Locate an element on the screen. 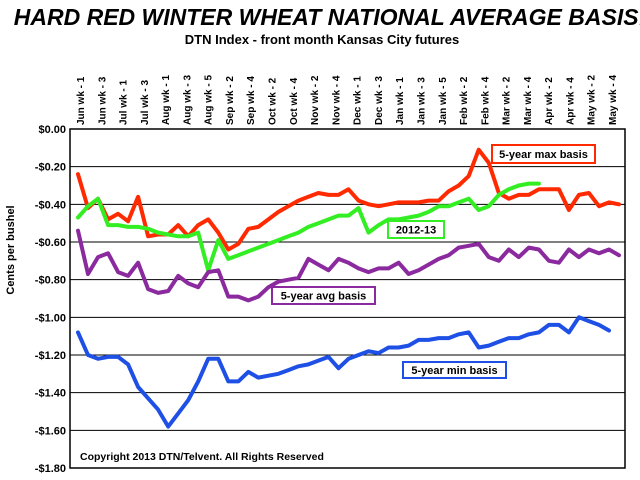 This screenshot has width=640, height=480. annotation-label: 5-year max basis is located at coordinates (543, 155).